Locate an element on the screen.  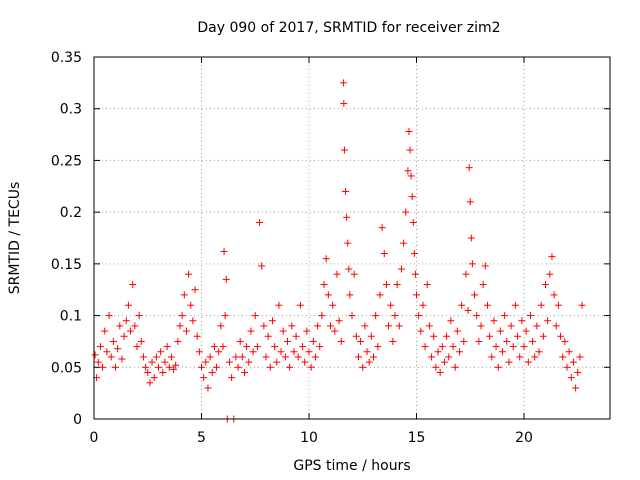
x-tick-label: 10 is located at coordinates (309, 438).